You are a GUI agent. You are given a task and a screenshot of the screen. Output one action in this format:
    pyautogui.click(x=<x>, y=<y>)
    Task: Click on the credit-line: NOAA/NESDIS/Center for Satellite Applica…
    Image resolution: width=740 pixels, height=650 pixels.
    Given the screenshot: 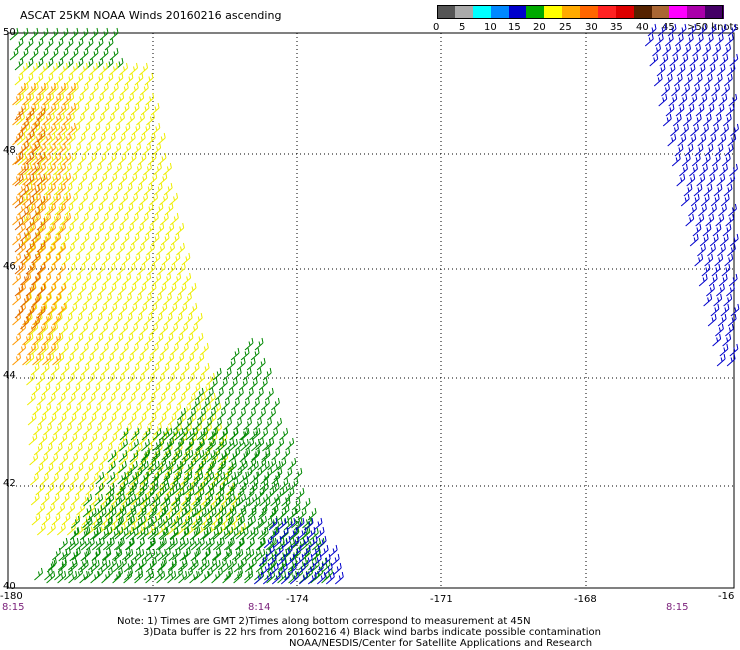 What is the action you would take?
    pyautogui.click(x=441, y=643)
    